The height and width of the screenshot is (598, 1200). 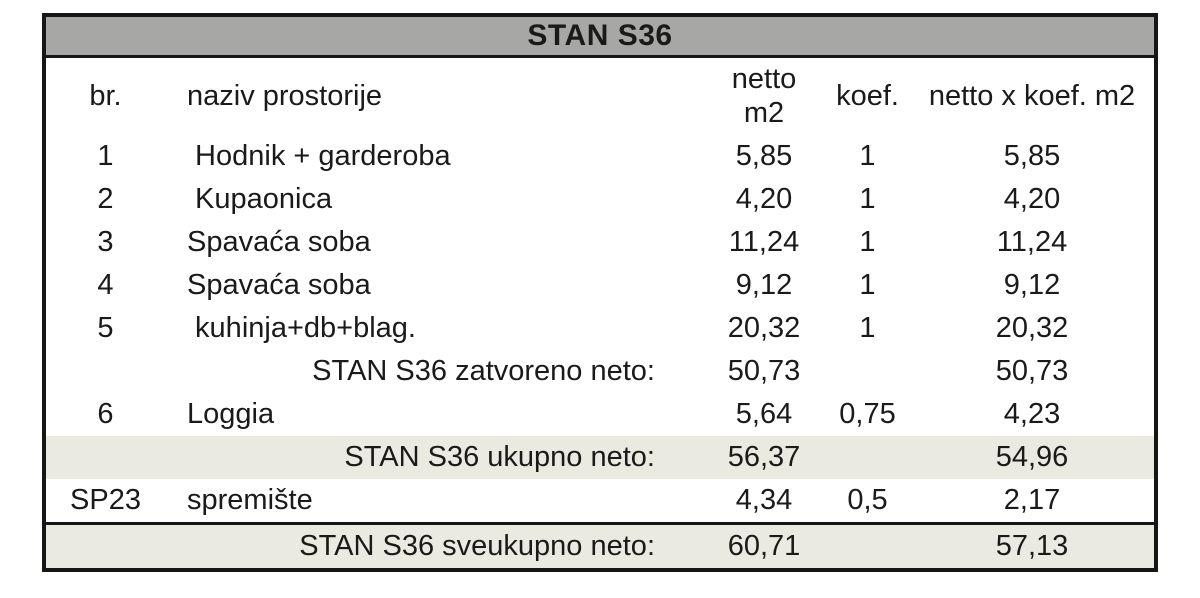 What do you see at coordinates (1032, 414) in the screenshot?
I see `cell-result: 4,23` at bounding box center [1032, 414].